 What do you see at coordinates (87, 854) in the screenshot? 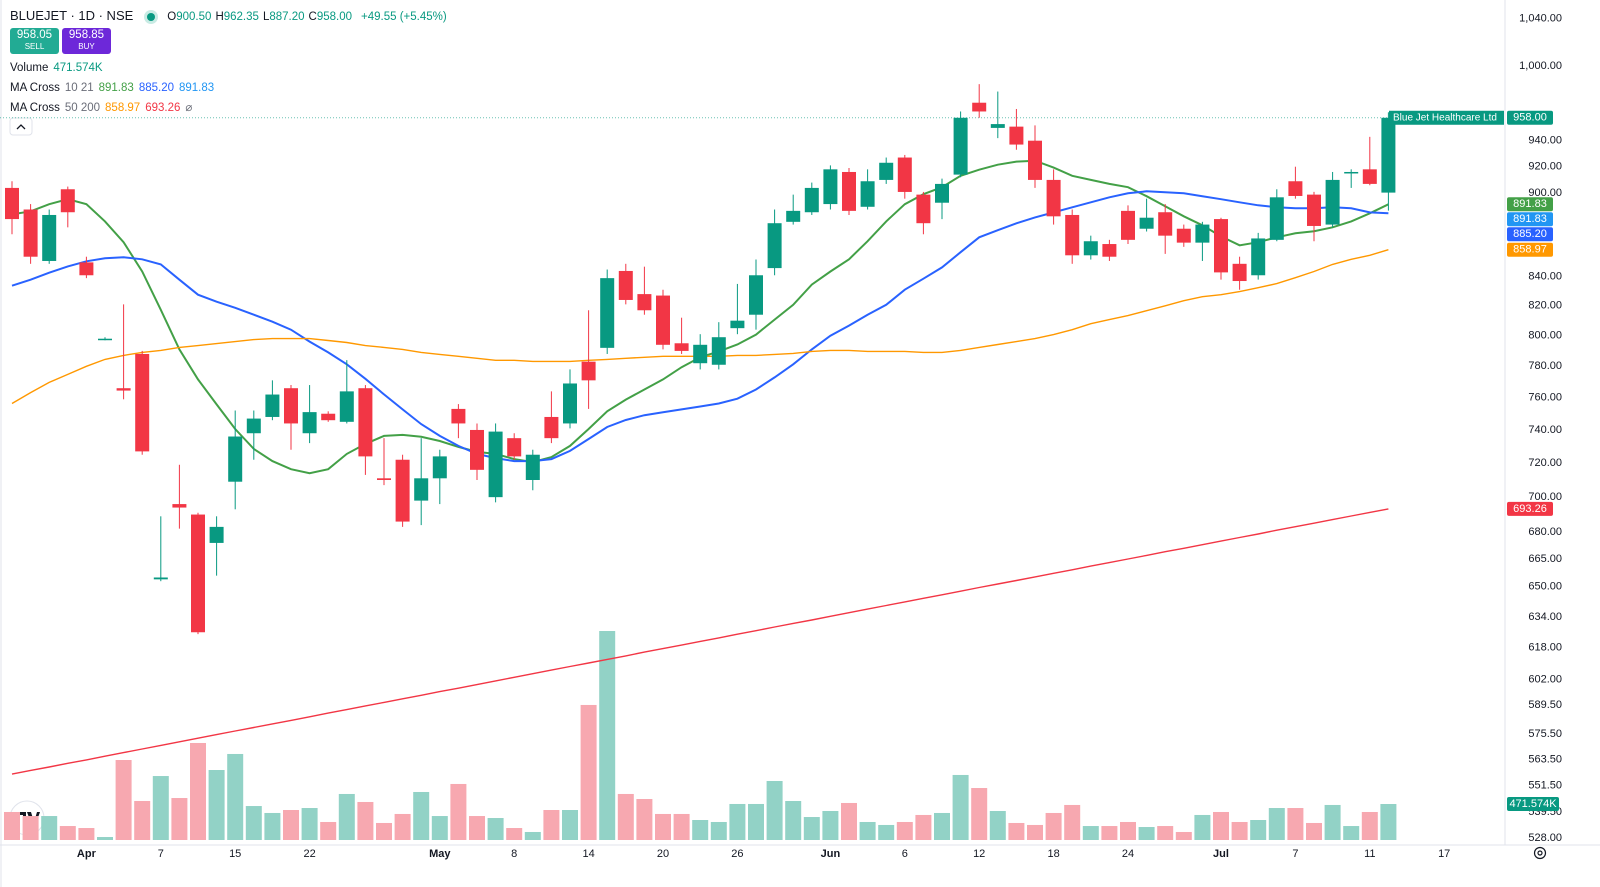
I see `x-tick-label: Apr` at bounding box center [87, 854].